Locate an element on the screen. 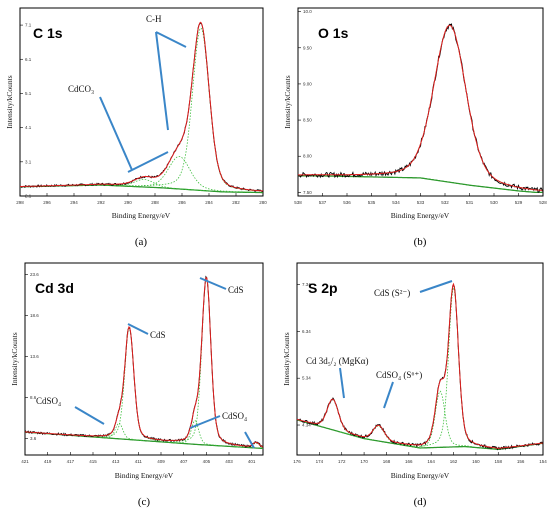  arrows-cd3d is located at coordinates (164, 363).